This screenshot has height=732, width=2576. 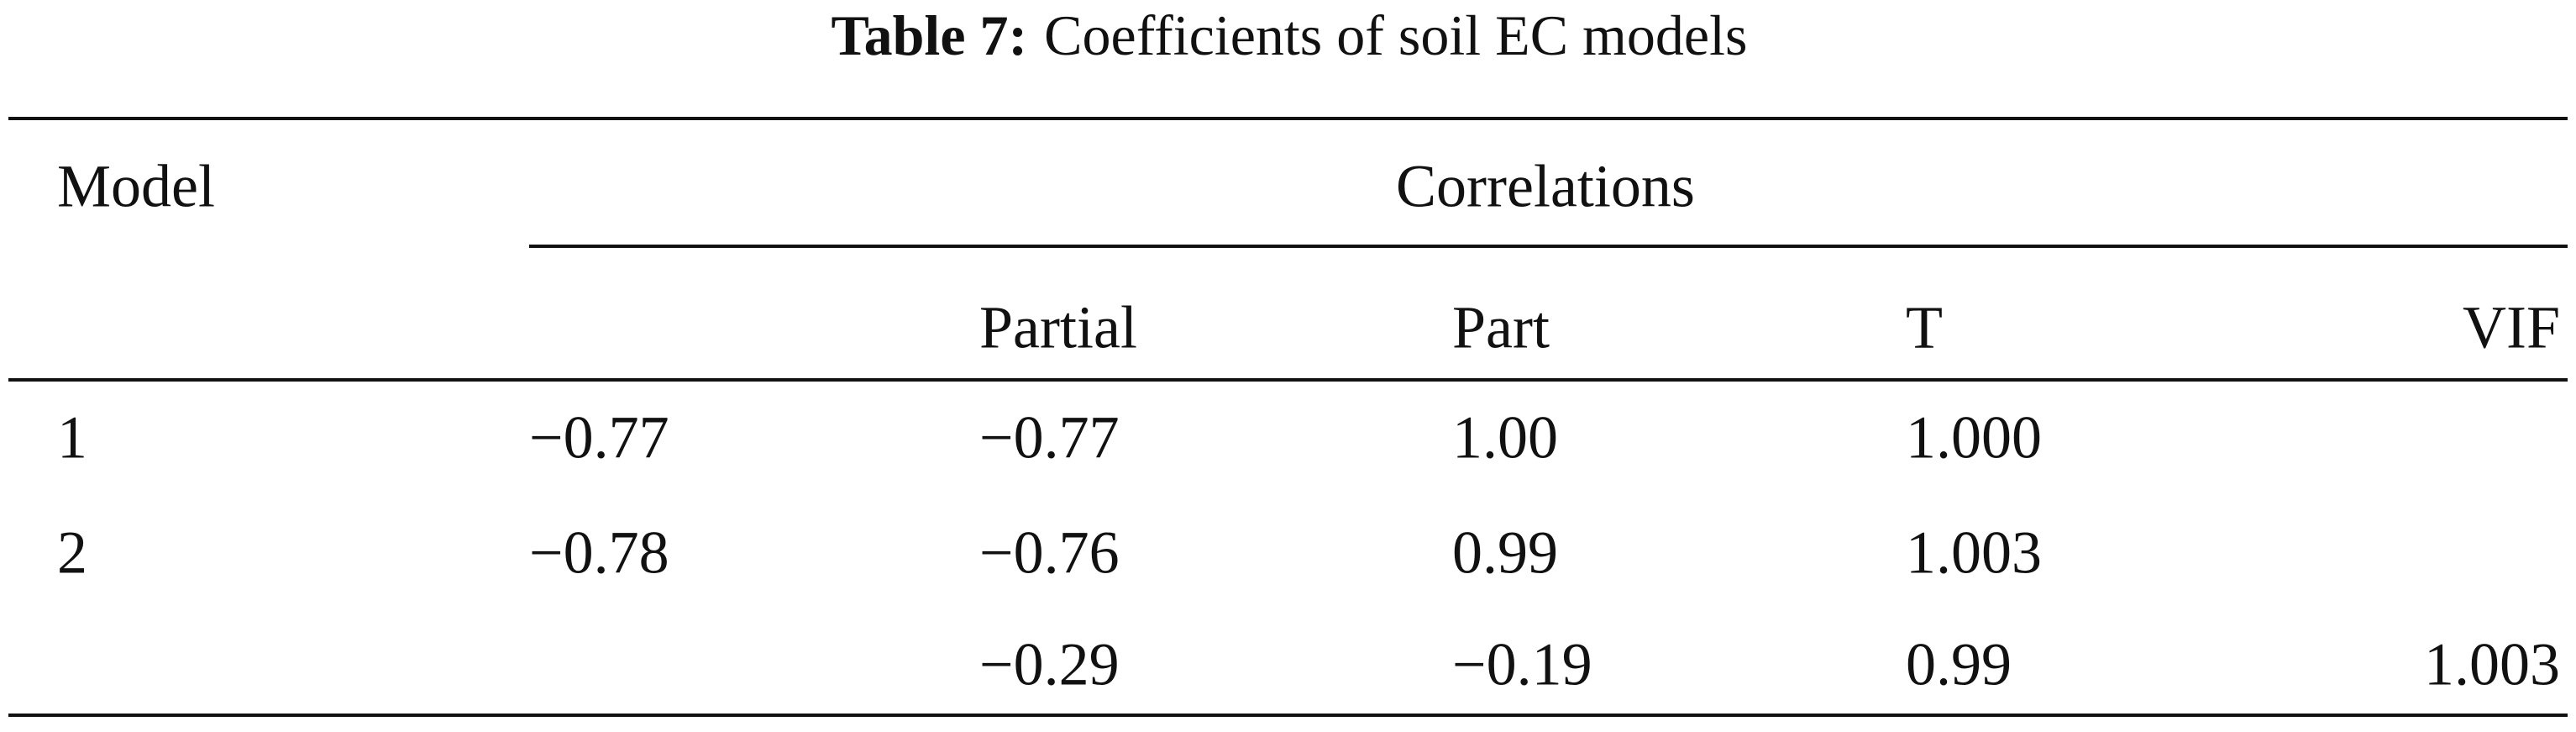 I want to click on table-cell: 1.000, so click(x=1974, y=437).